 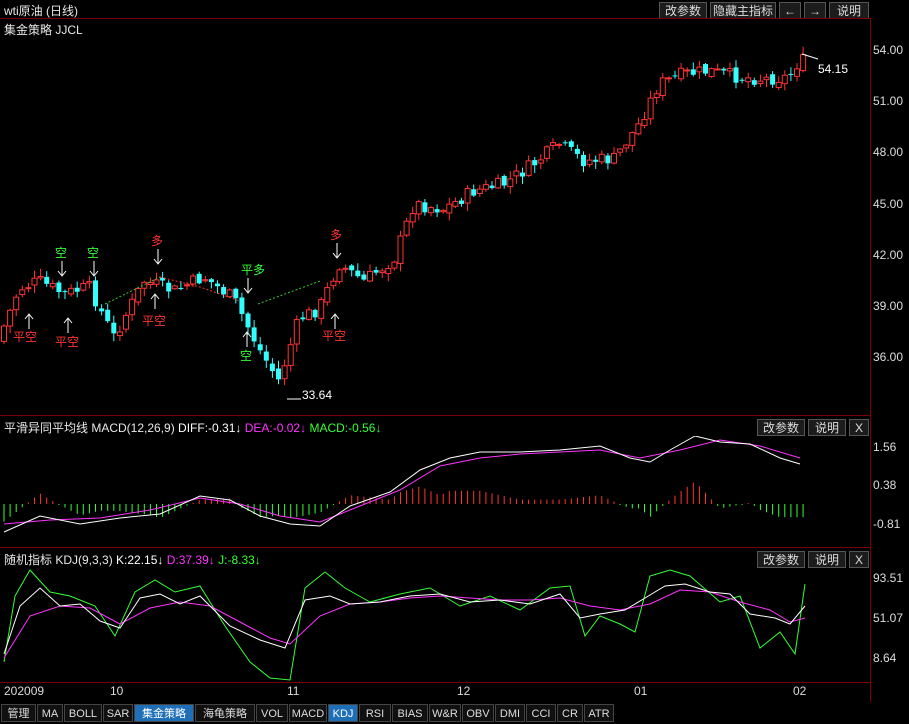 What do you see at coordinates (888, 204) in the screenshot?
I see `main-y-tick: 45.00` at bounding box center [888, 204].